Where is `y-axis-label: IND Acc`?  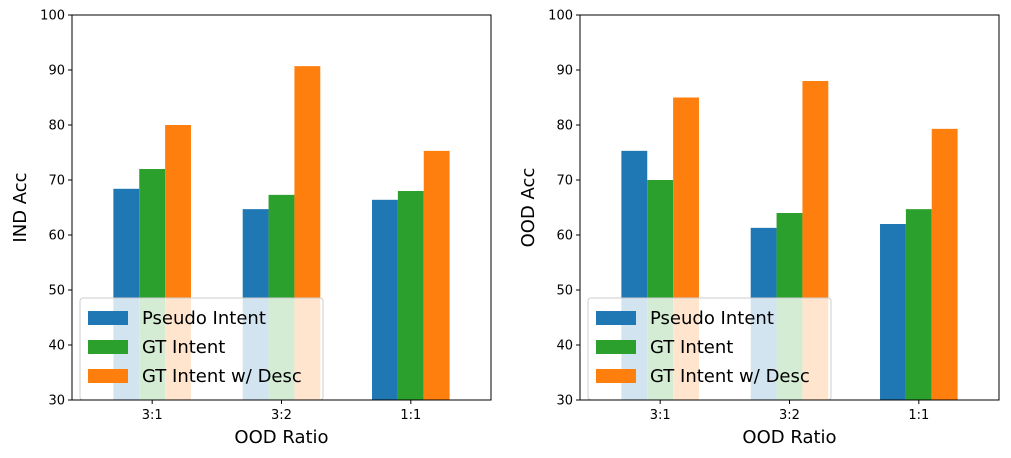 y-axis-label: IND Acc is located at coordinates (20, 207).